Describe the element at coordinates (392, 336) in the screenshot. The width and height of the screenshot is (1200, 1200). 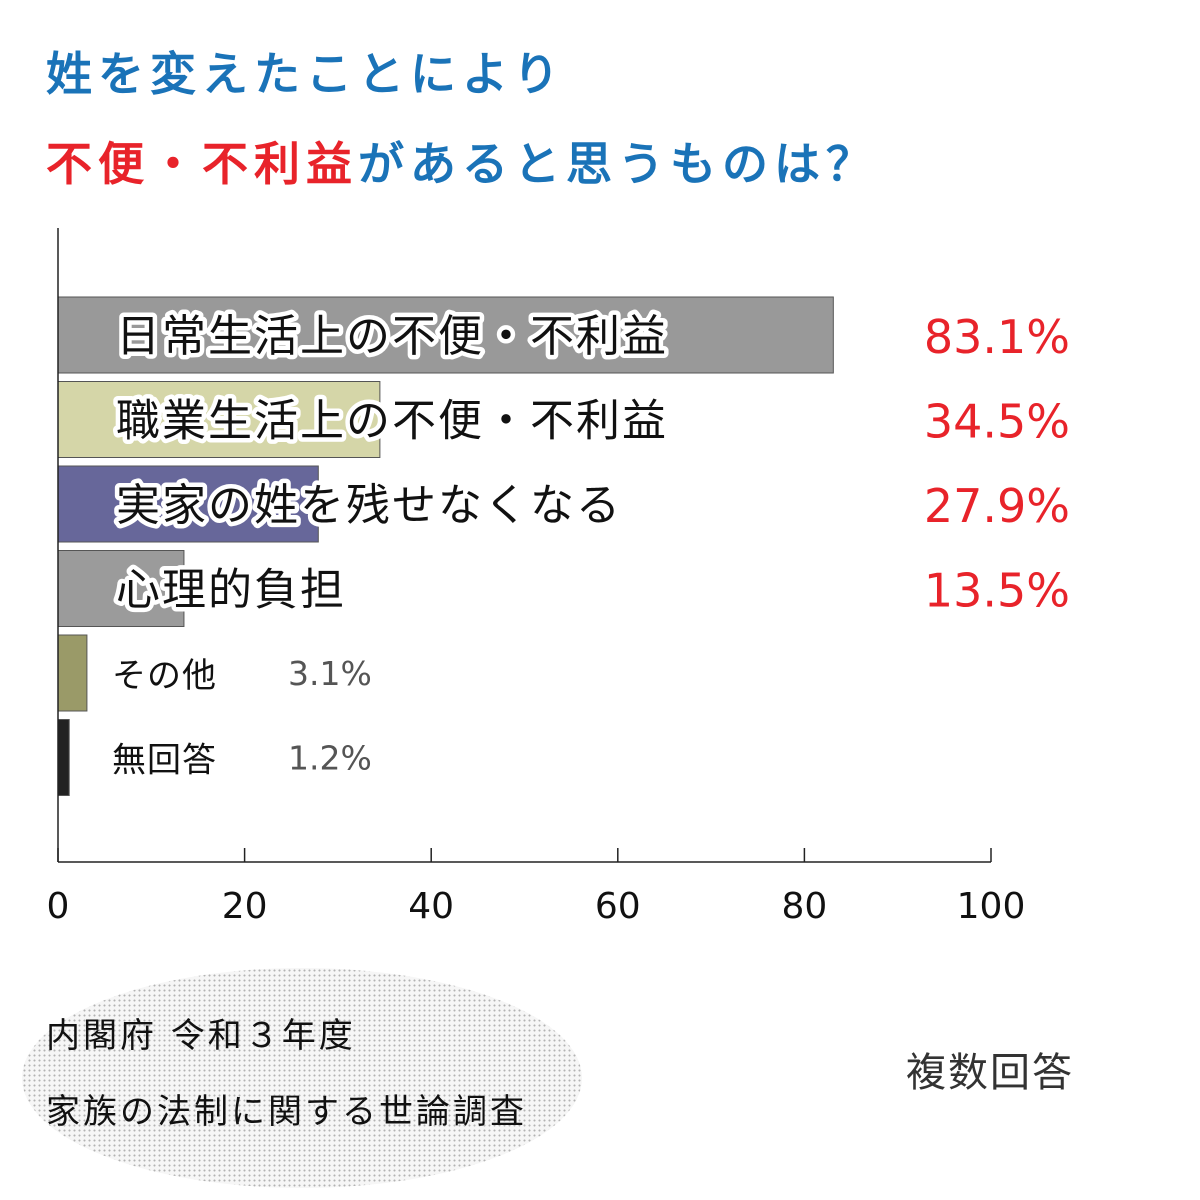
I see `category-label-1: 日常生活上の不便・不利益` at that location.